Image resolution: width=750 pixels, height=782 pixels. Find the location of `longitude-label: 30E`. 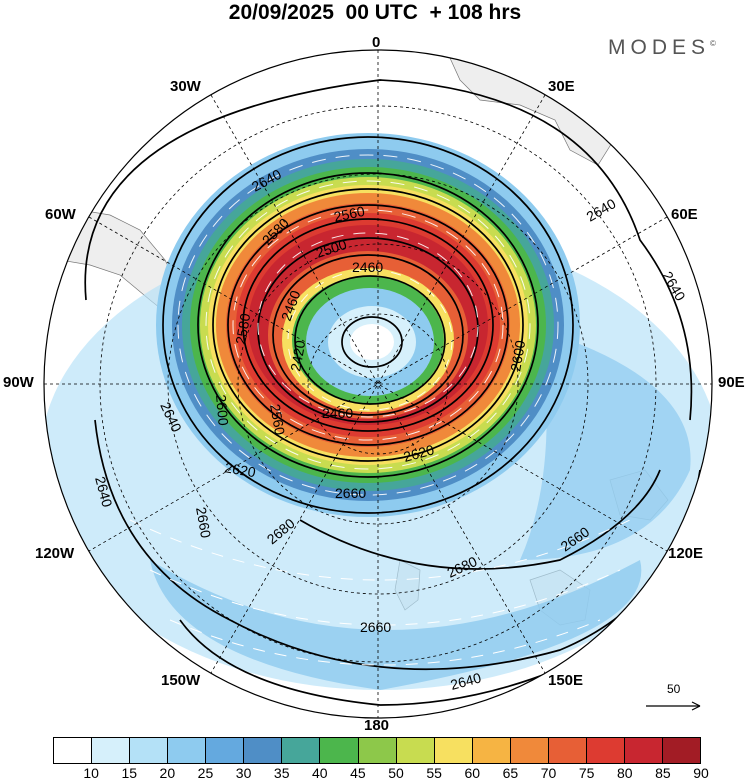

longitude-label: 30E is located at coordinates (561, 86).